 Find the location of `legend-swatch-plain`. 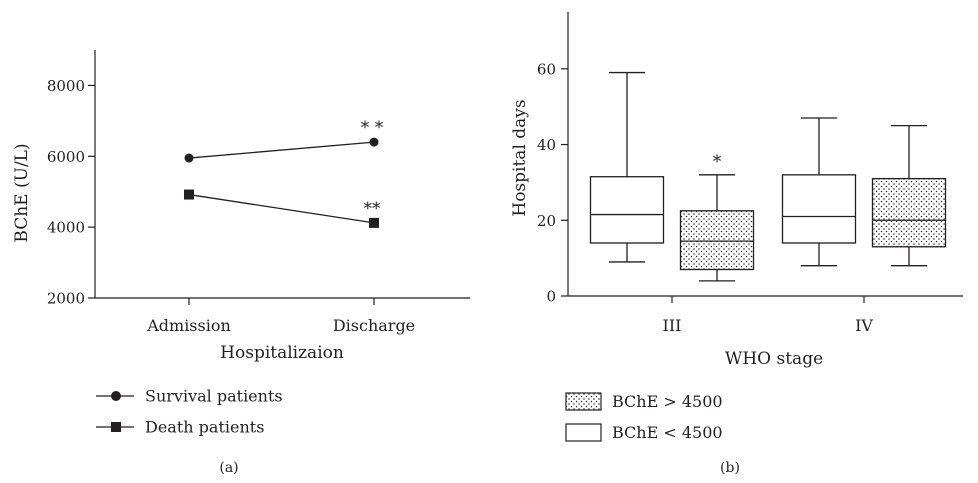

legend-swatch-plain is located at coordinates (583, 432).